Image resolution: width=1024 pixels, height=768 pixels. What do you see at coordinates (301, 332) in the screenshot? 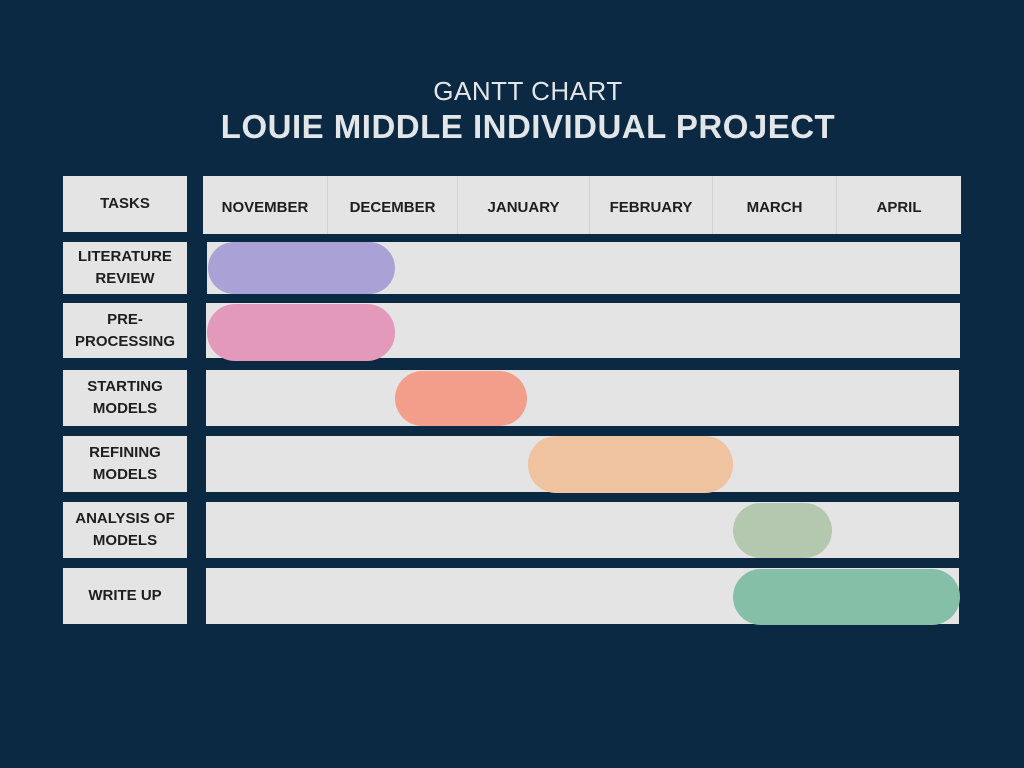
I see `task-bar-pre-processing` at bounding box center [301, 332].